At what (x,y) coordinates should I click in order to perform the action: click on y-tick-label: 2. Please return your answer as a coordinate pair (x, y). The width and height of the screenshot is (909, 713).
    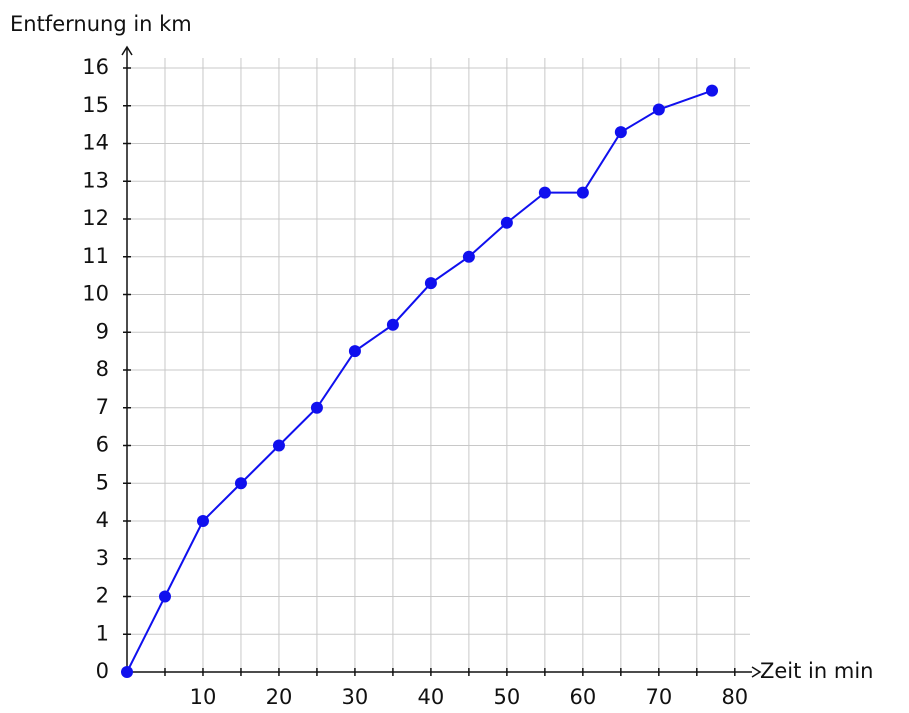
    Looking at the image, I should click on (102, 596).